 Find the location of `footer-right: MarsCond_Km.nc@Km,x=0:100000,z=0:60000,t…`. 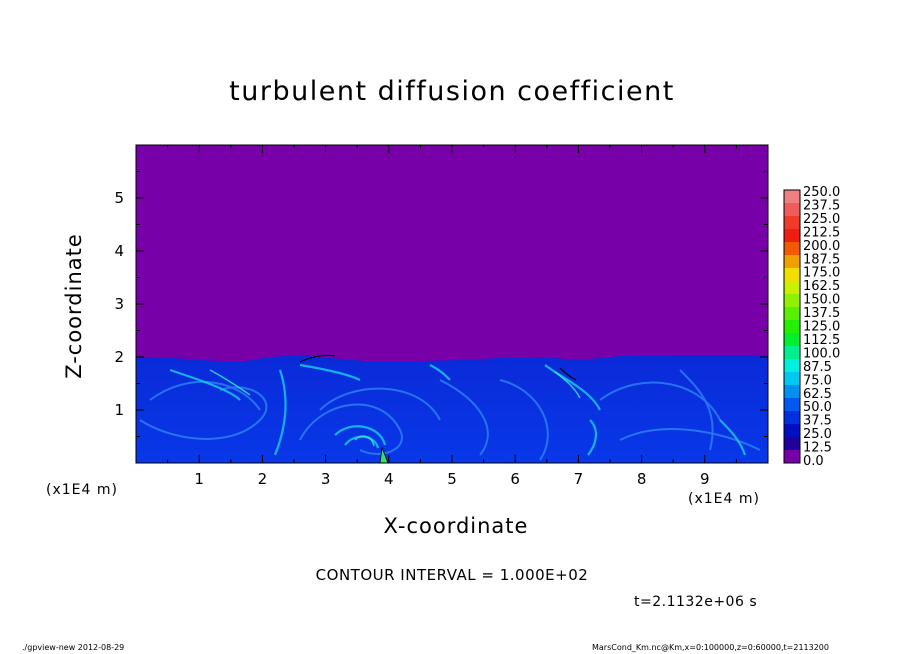

footer-right: MarsCond_Km.nc@Km,x=0:100000,z=0:60000,t… is located at coordinates (710, 647).